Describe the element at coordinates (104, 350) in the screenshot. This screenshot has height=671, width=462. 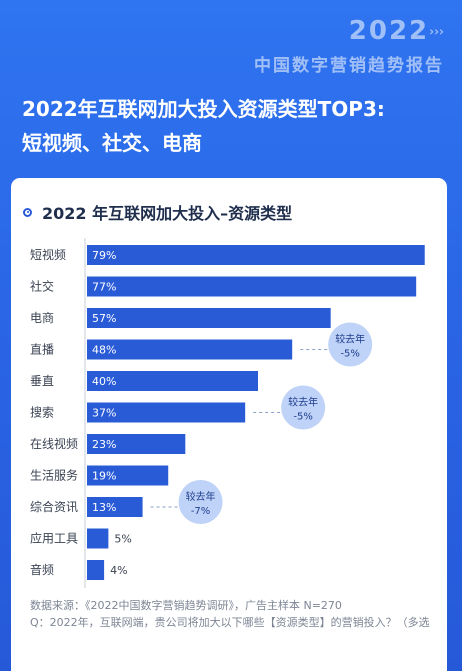
I see `value-label: 48%` at that location.